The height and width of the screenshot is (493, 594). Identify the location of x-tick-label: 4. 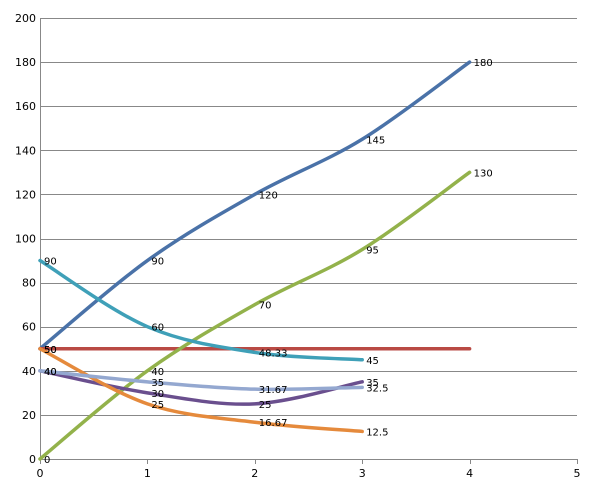
(469, 473).